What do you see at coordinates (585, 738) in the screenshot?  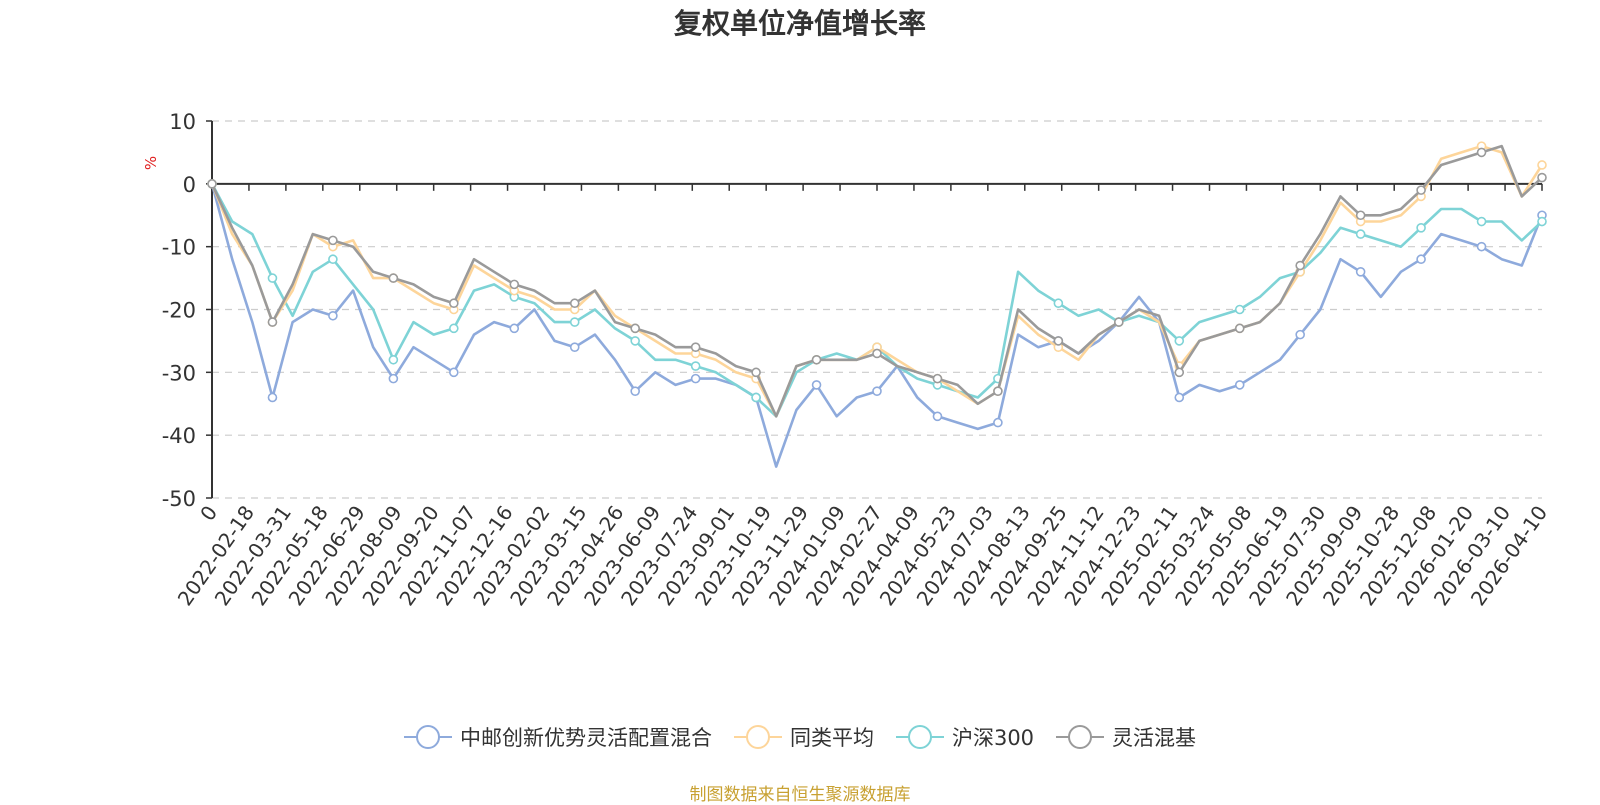 I see `legend-label: 中邮创新优势灵活配置混合` at bounding box center [585, 738].